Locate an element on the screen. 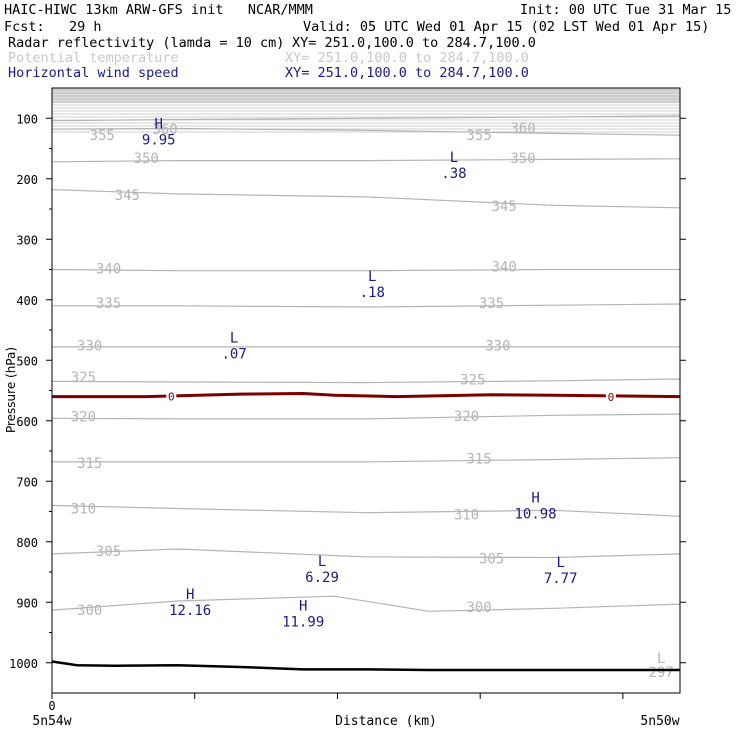 The height and width of the screenshot is (740, 740). top-shading is located at coordinates (366, 96).